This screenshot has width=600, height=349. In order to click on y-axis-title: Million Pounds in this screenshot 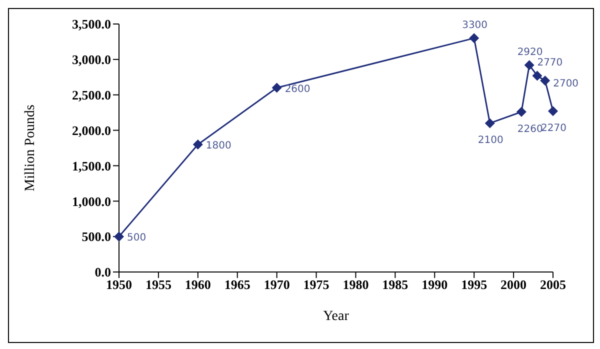, I will do `click(30, 148)`.